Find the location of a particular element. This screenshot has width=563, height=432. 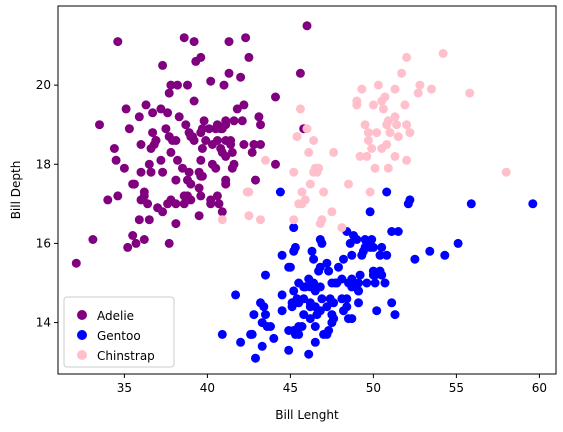

legend-label-adelie: Adelie is located at coordinates (115, 316).